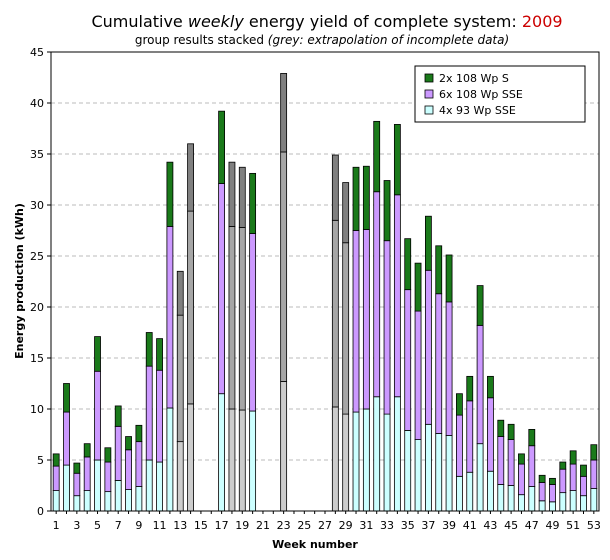 This screenshot has height=560, width=610. Describe the element at coordinates (170, 317) in the screenshot. I see `bar-segment-week-12-s6x108` at that location.